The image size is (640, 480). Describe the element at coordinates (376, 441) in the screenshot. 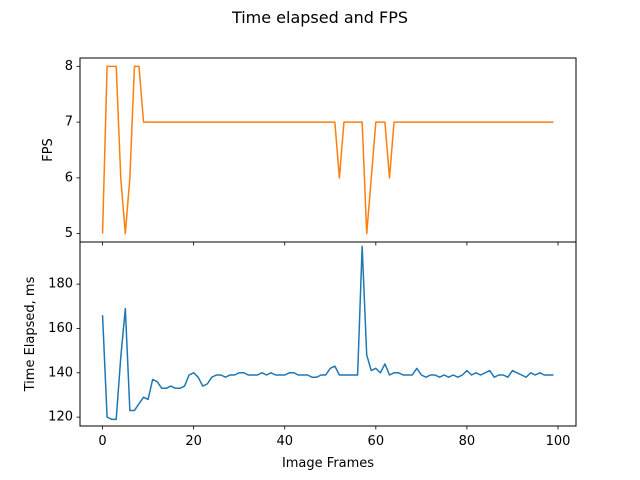

I see `x-tick-label: 60` at that location.